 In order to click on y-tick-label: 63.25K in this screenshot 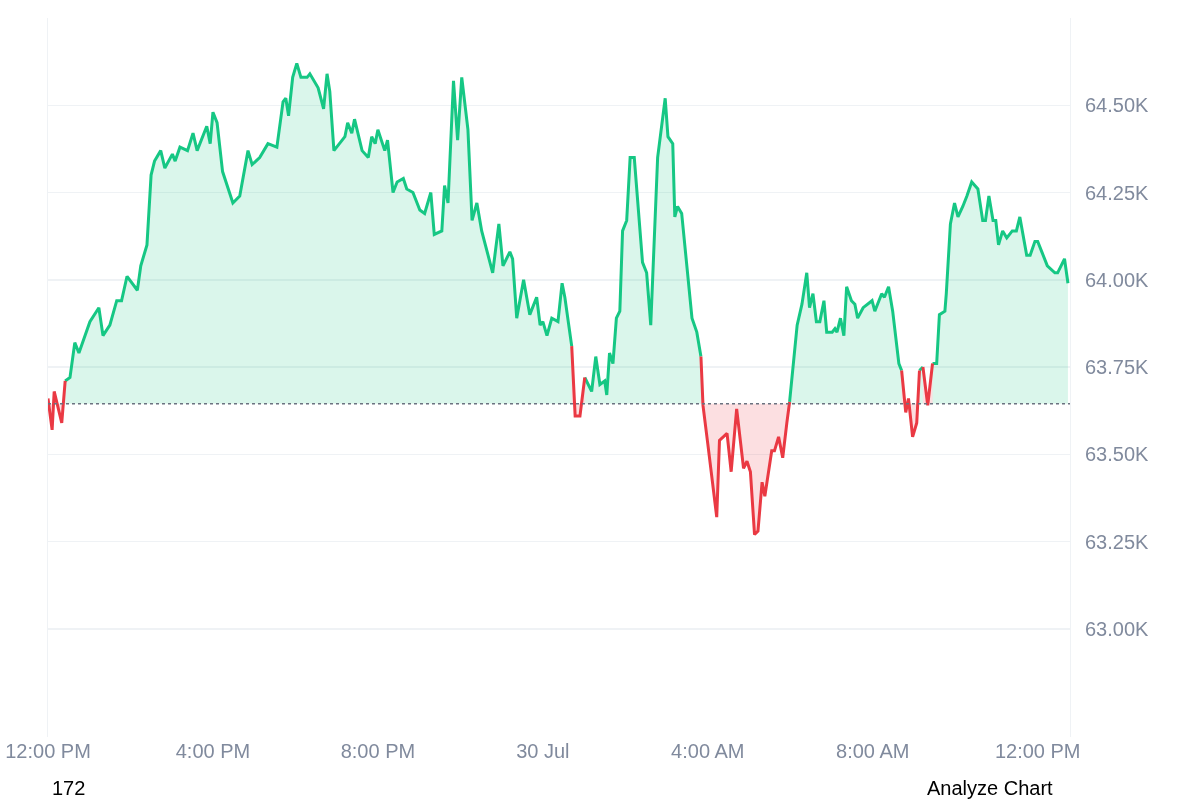, I will do `click(1117, 541)`.